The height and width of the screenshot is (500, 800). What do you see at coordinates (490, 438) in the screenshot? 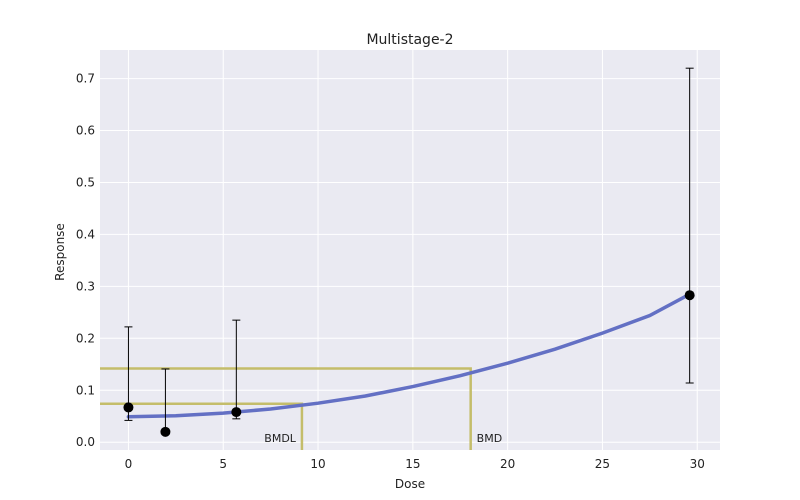
I see `bmd-label: BMD` at bounding box center [490, 438].